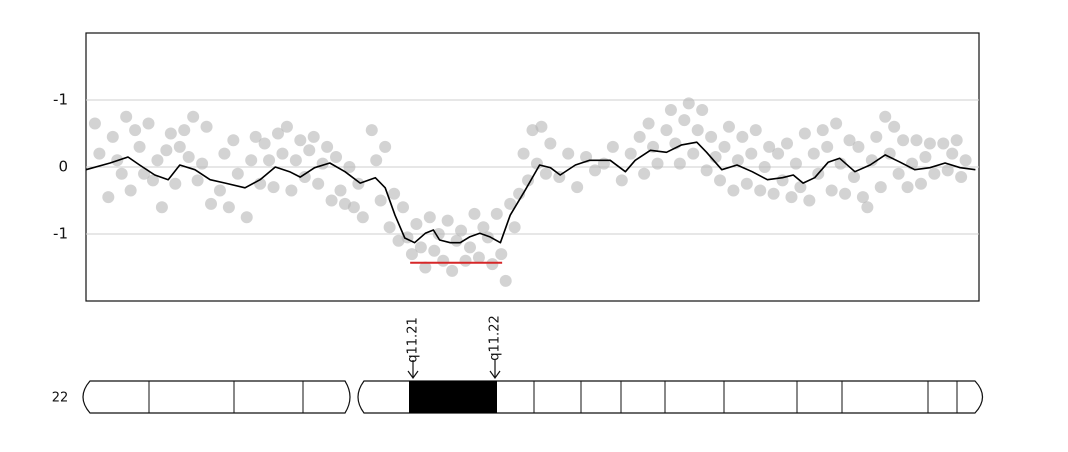  I want to click on q-arm, so click(670, 397).